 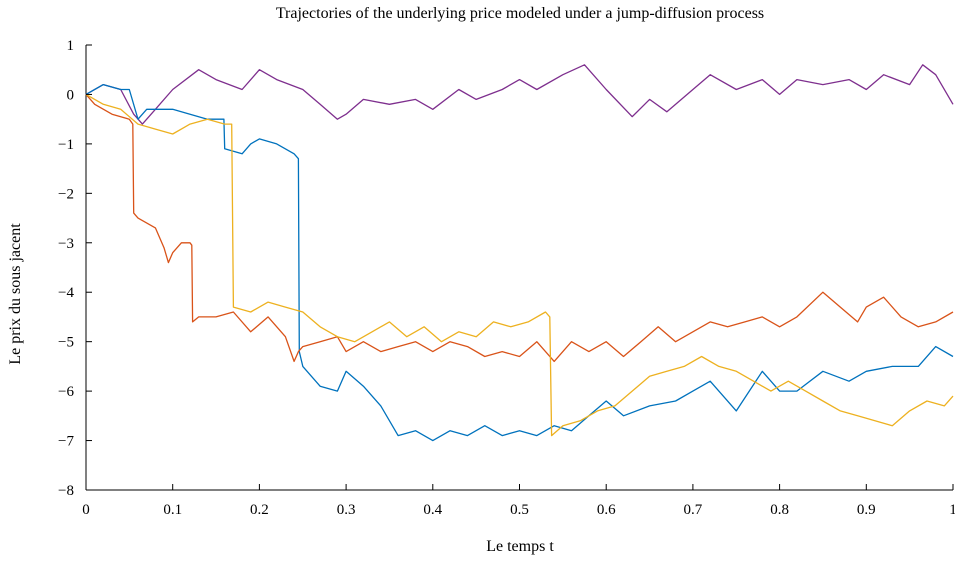 What do you see at coordinates (518, 501) in the screenshot?
I see `x-axis: 0 0.1 0.2 0.3 0.4 0.5 0.6 0.7 0.8 0.9 1` at bounding box center [518, 501].